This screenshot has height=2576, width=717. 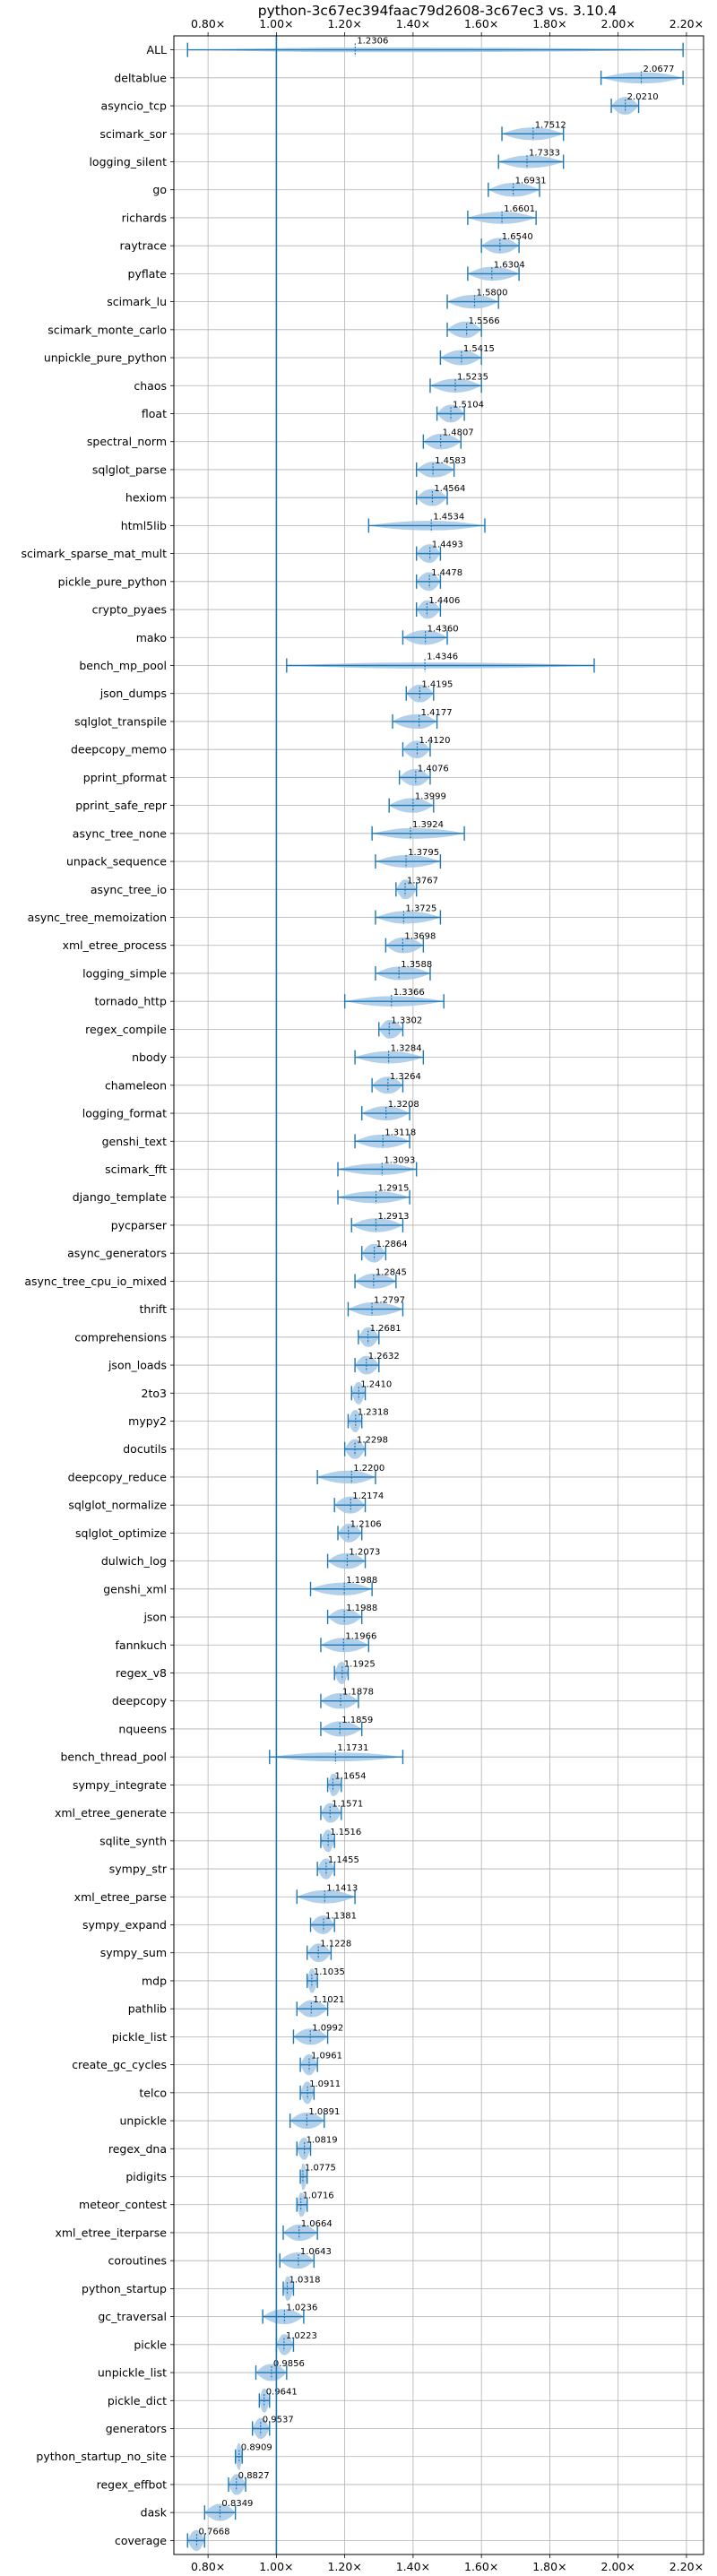 I want to click on data-label-logging_format: 1.3208, so click(x=403, y=1105).